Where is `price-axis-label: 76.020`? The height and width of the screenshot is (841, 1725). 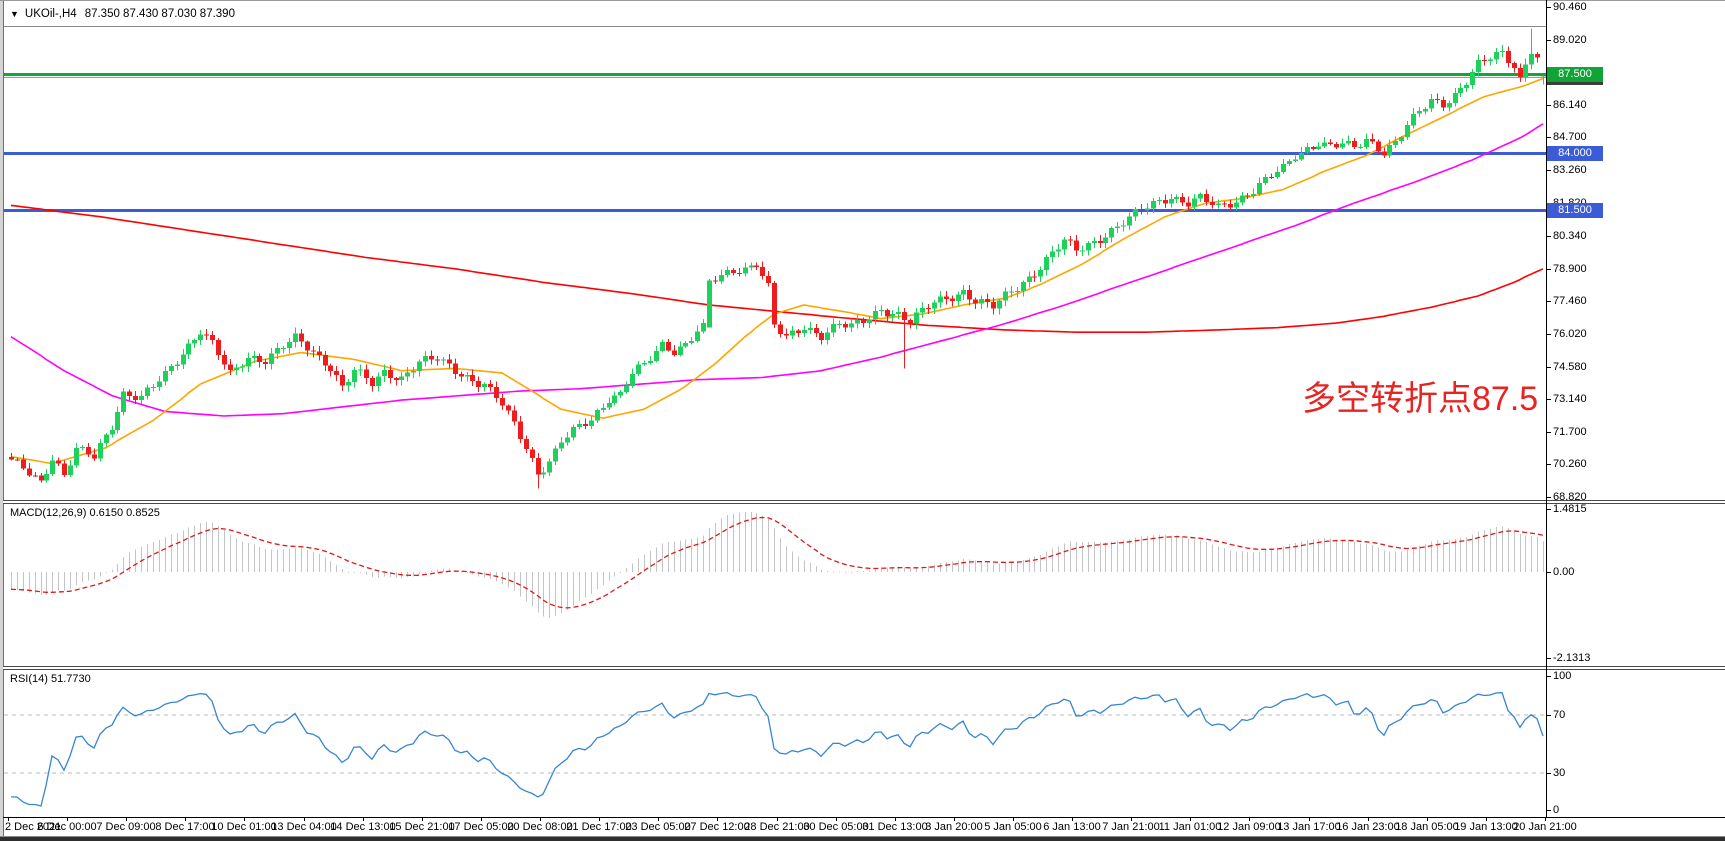
price-axis-label: 76.020 is located at coordinates (1570, 334).